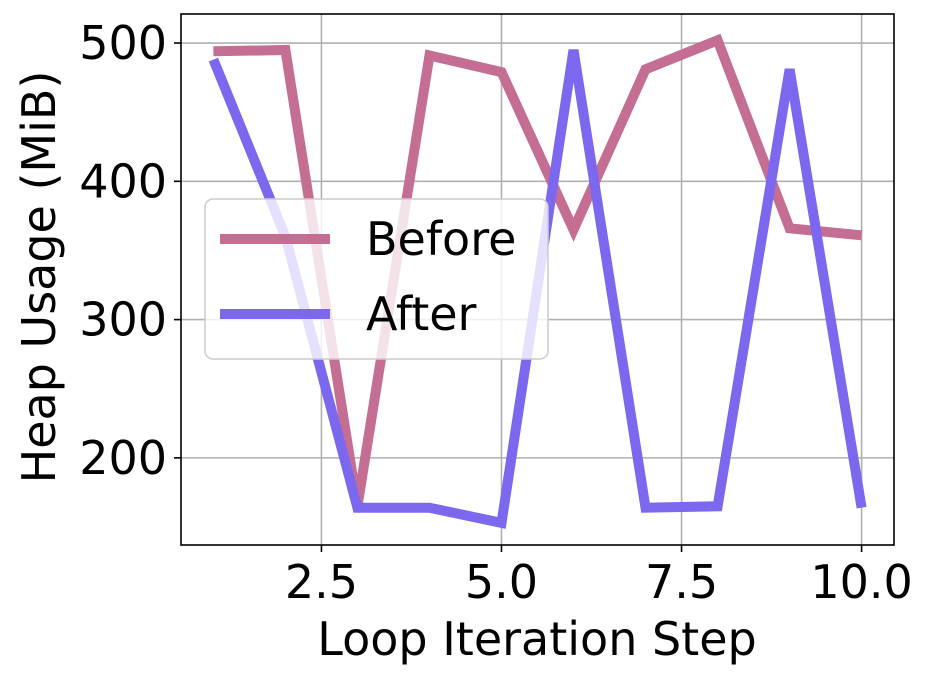 Image resolution: width=932 pixels, height=679 pixels. What do you see at coordinates (861, 582) in the screenshot?
I see `x-tick-label: 10.0` at bounding box center [861, 582].